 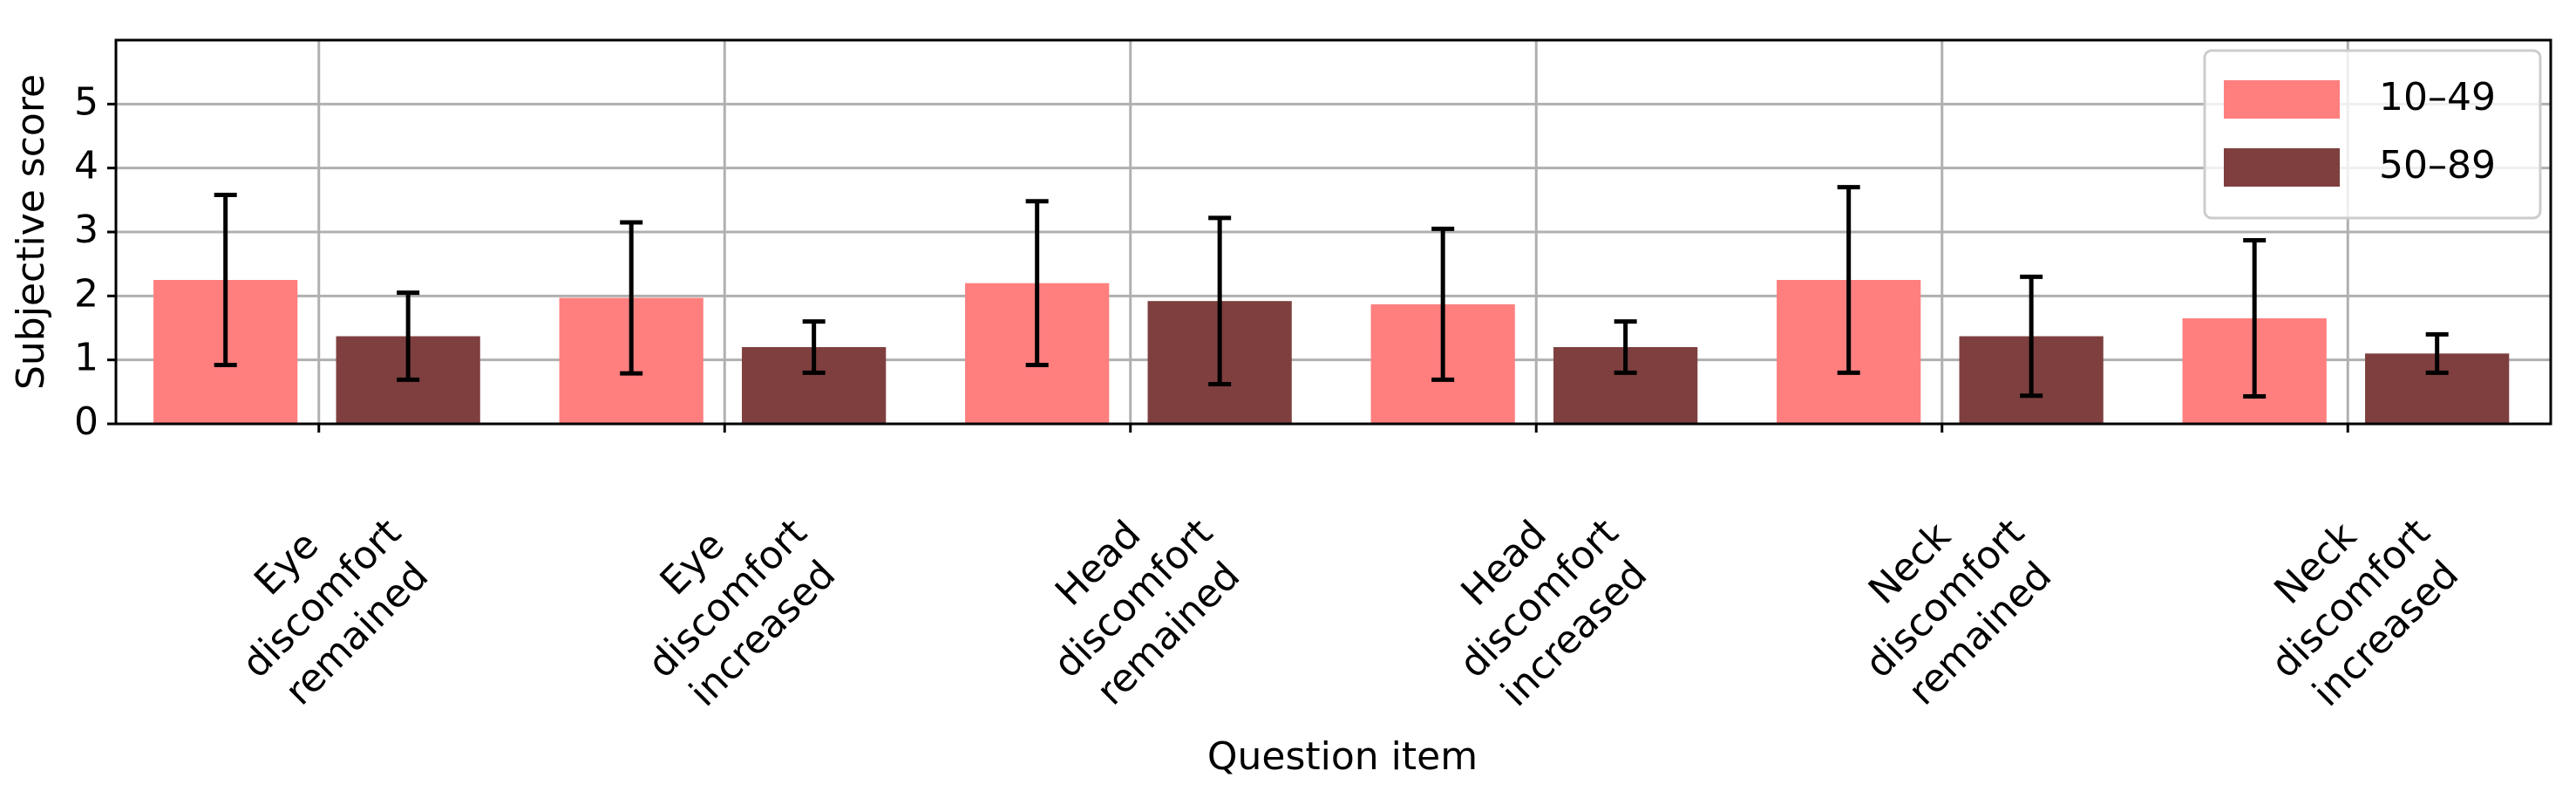 I want to click on y-tick-label: 2, so click(x=86, y=294).